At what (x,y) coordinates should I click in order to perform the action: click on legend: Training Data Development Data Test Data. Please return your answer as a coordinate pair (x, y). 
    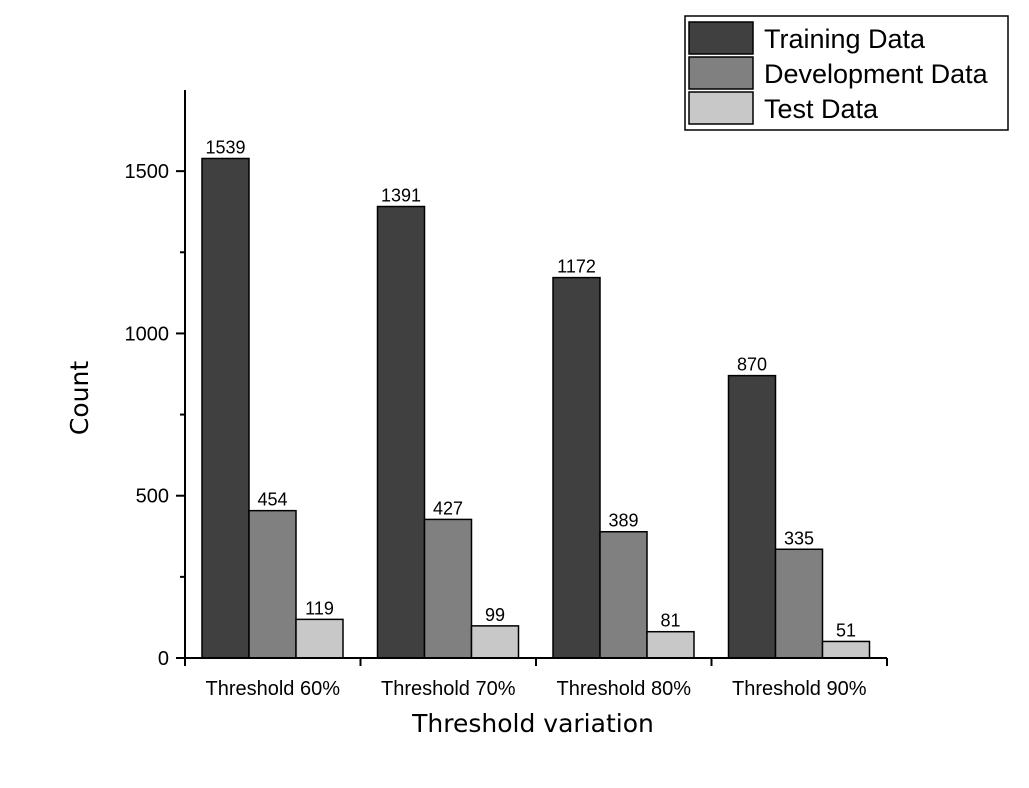
    Looking at the image, I should click on (846, 73).